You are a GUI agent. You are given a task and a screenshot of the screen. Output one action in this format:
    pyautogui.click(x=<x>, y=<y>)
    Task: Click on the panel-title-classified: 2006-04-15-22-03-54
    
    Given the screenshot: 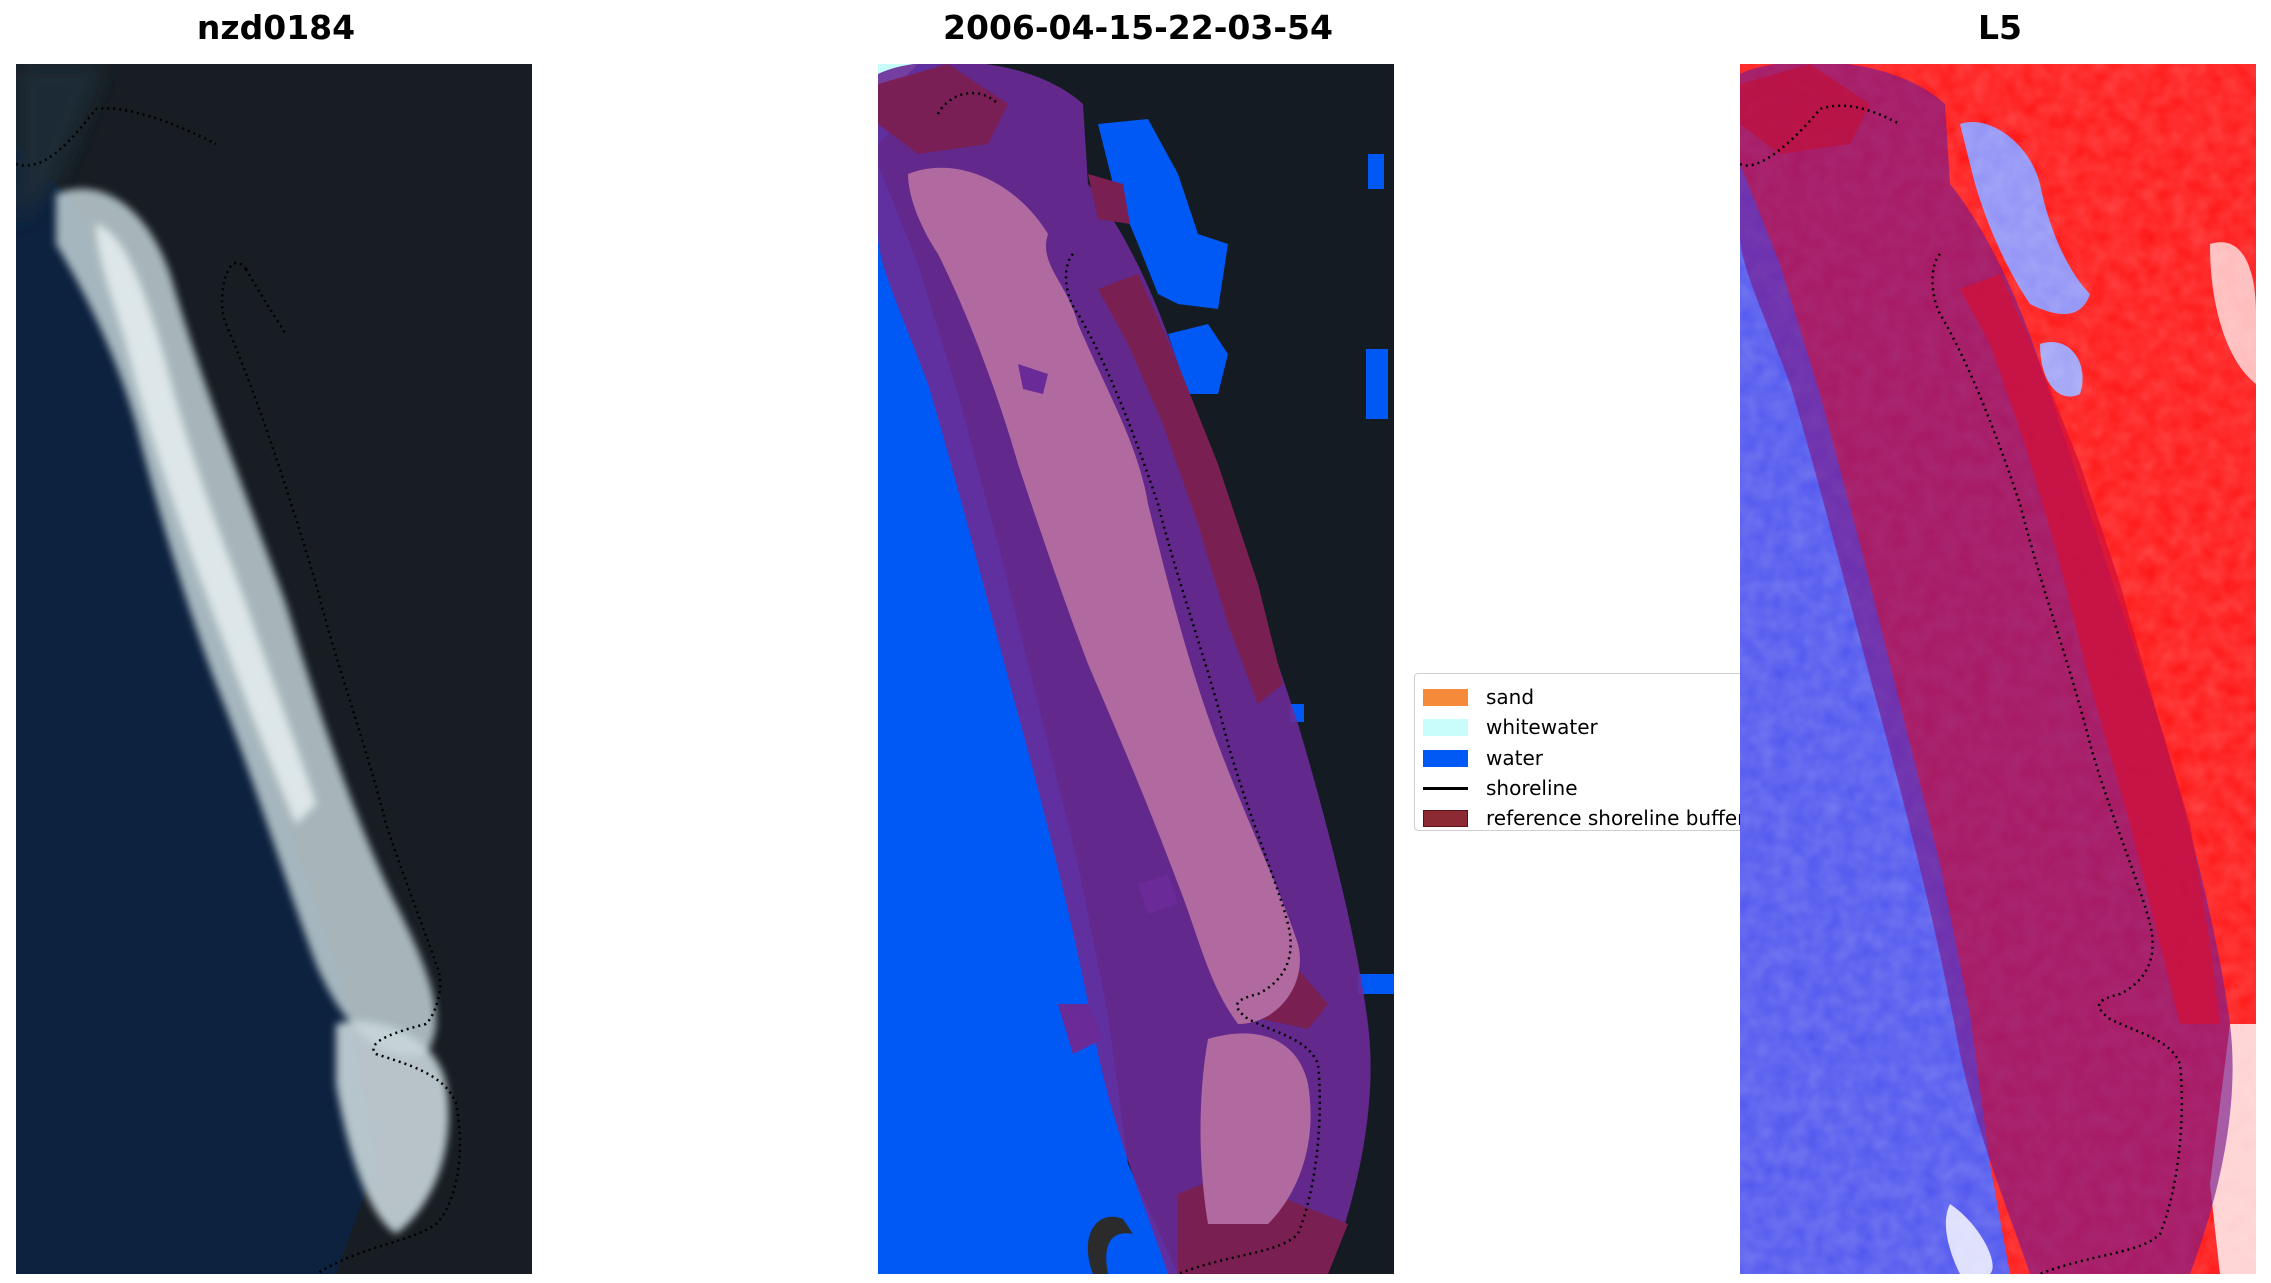 What is the action you would take?
    pyautogui.click(x=1138, y=27)
    